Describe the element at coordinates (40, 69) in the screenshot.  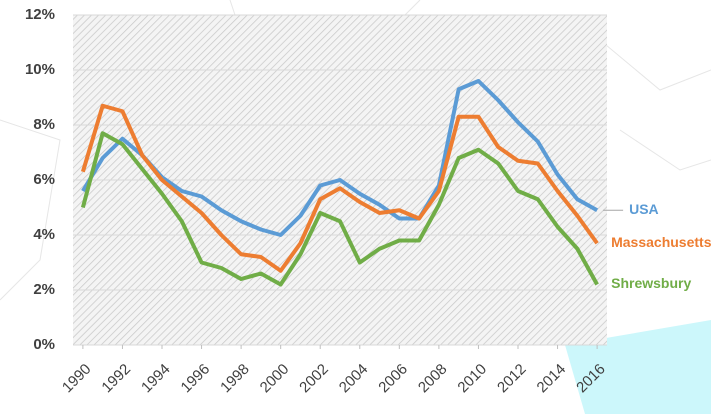
I see `y-tick-label: 10%` at that location.